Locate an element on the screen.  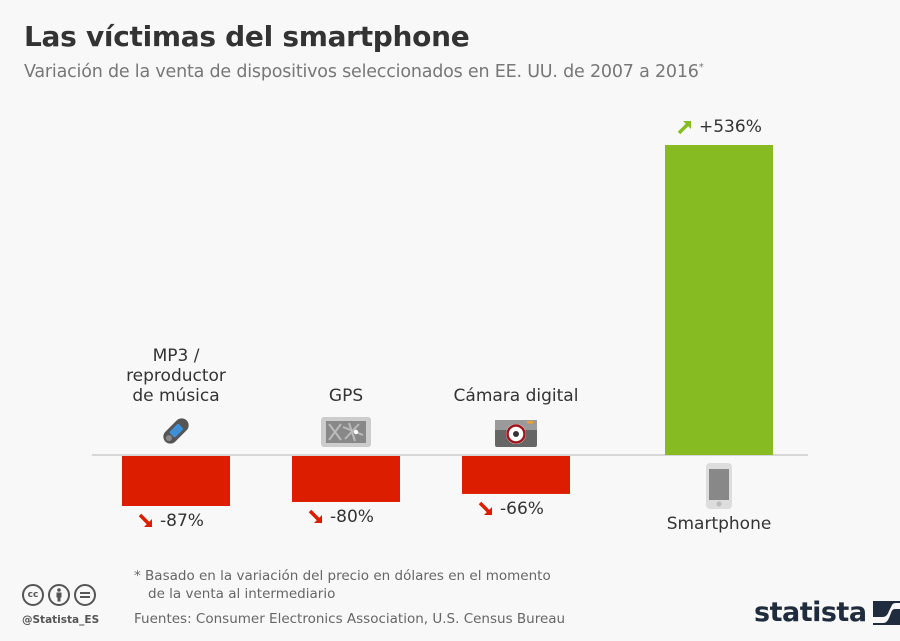
value-label-3: -66% is located at coordinates (511, 509).